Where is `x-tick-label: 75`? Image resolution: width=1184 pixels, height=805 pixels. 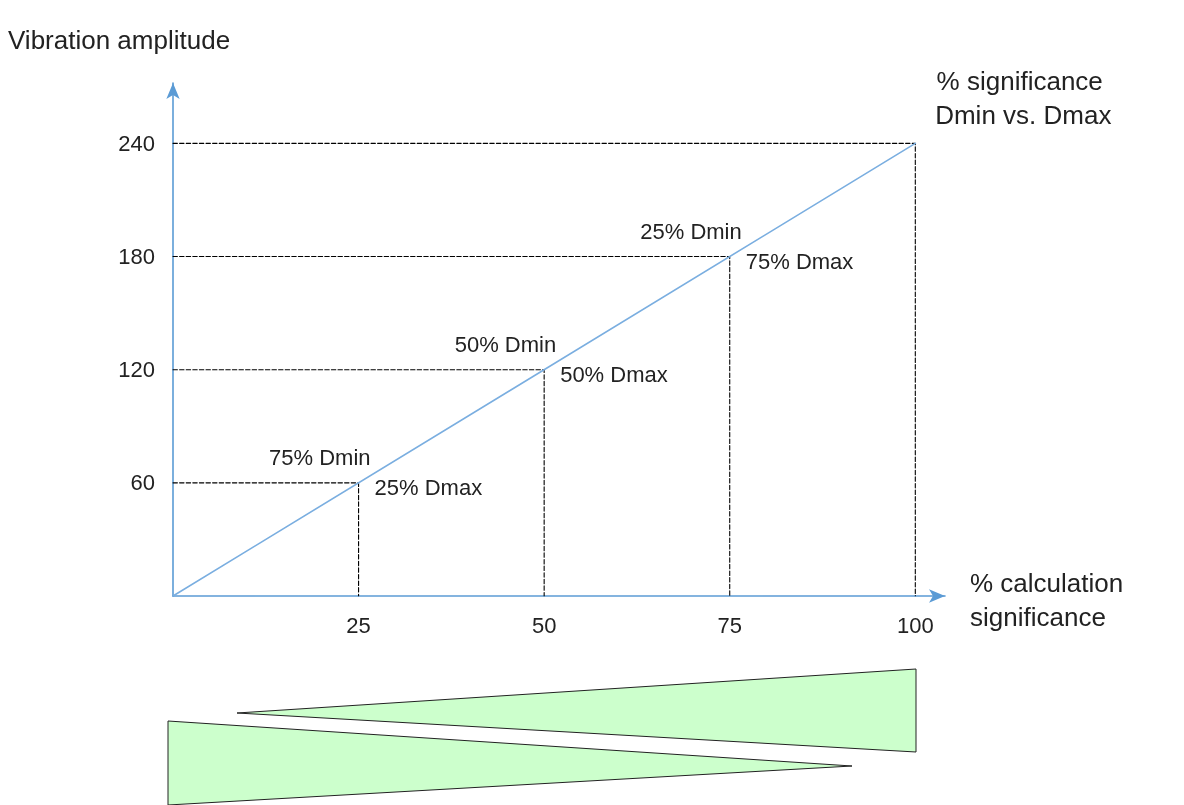
x-tick-label: 75 is located at coordinates (729, 625).